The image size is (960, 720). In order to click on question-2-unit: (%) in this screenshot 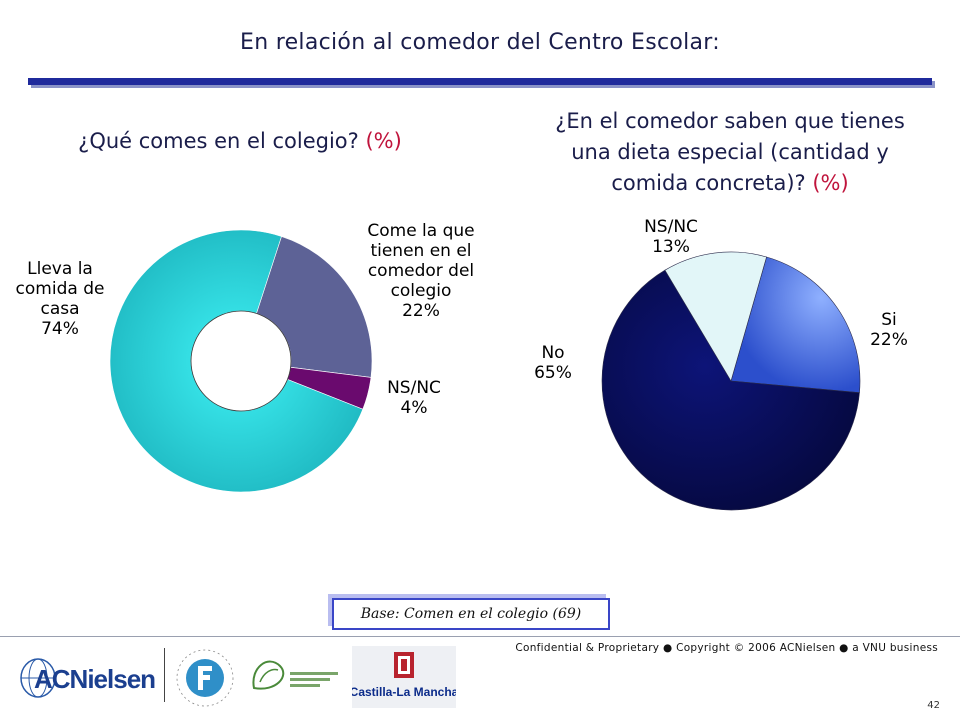, I will do `click(830, 183)`.